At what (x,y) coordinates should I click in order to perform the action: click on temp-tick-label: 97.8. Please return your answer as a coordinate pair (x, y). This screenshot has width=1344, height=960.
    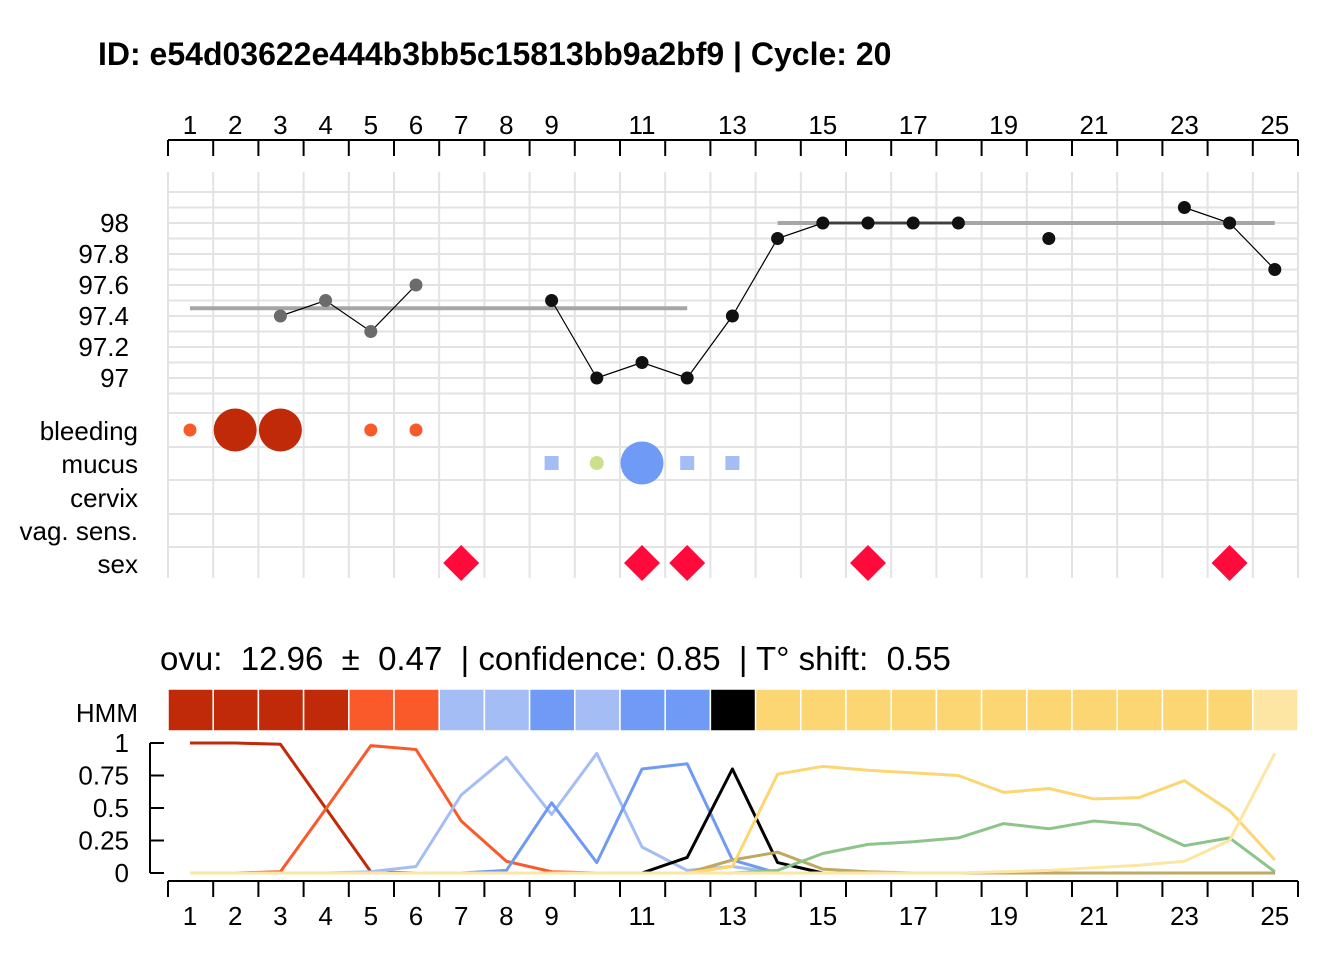
    Looking at the image, I should click on (103, 254).